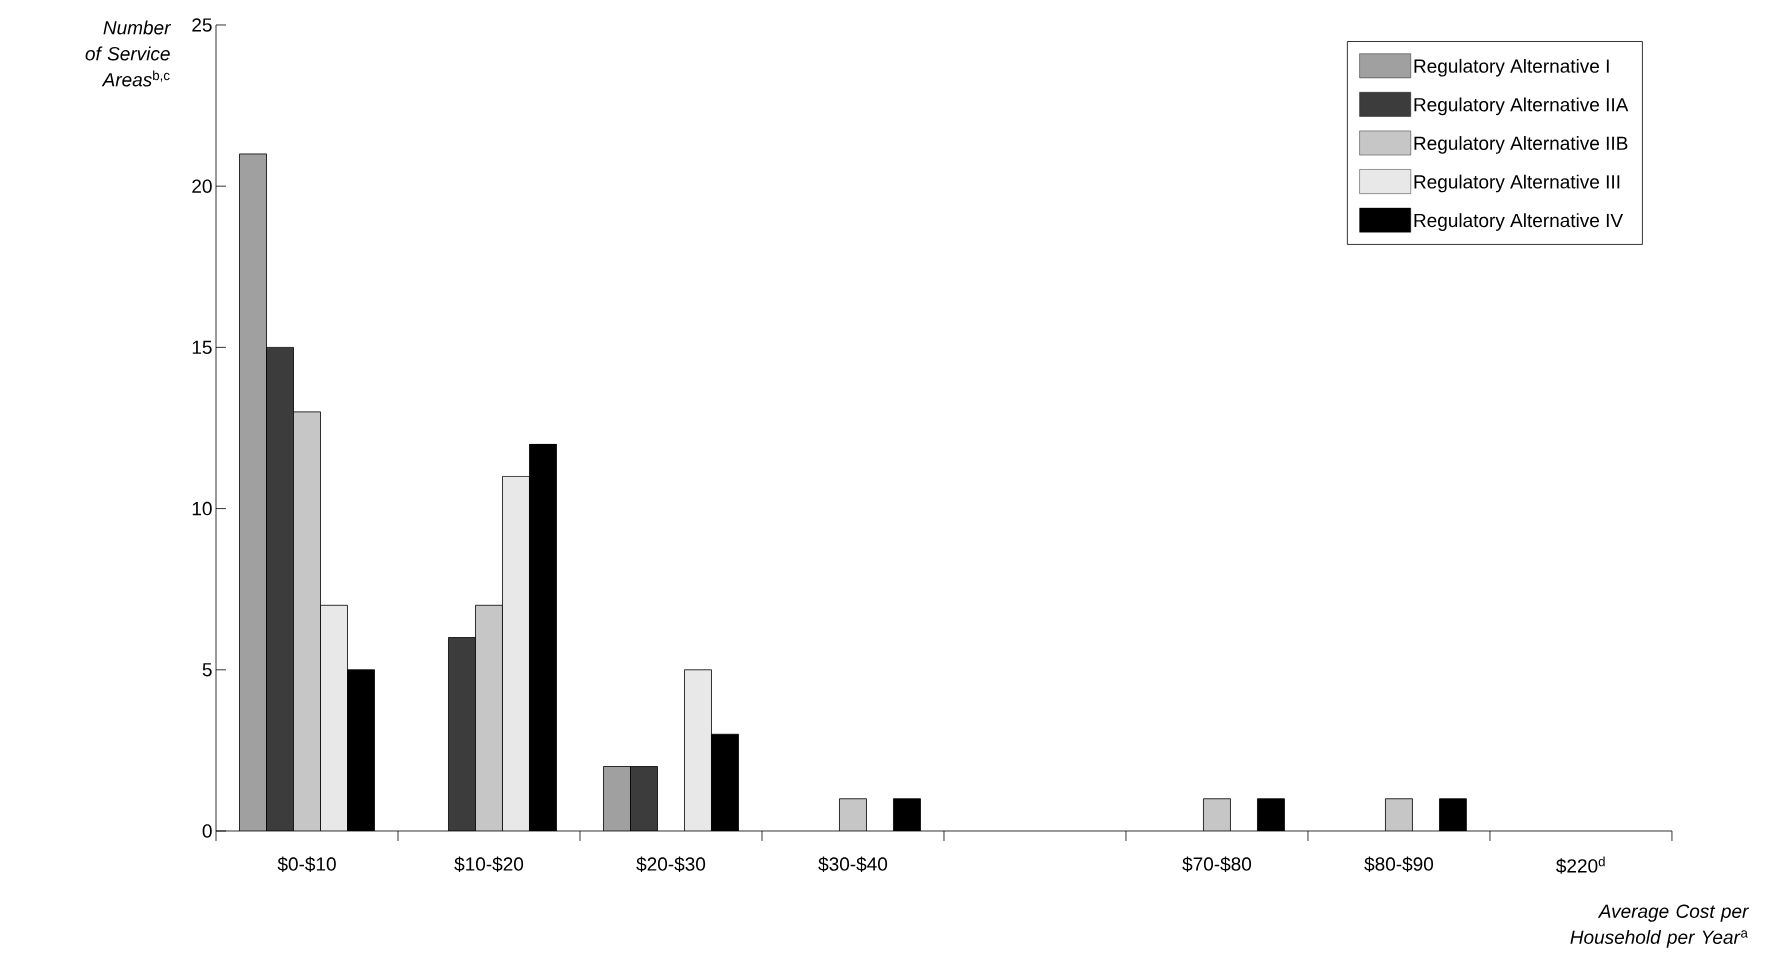  I want to click on y-tick-label: 15, so click(202, 347).